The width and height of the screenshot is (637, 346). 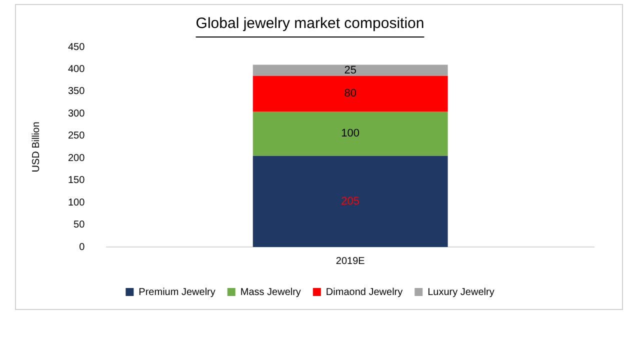 I want to click on y-tick-label: 450, so click(x=77, y=47).